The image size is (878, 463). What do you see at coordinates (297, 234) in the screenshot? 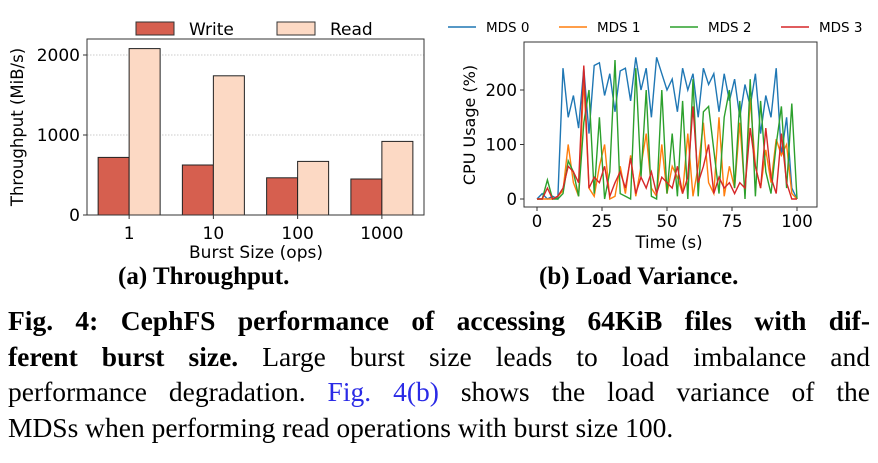
I see `bar-xtick-label: 100` at bounding box center [297, 234].